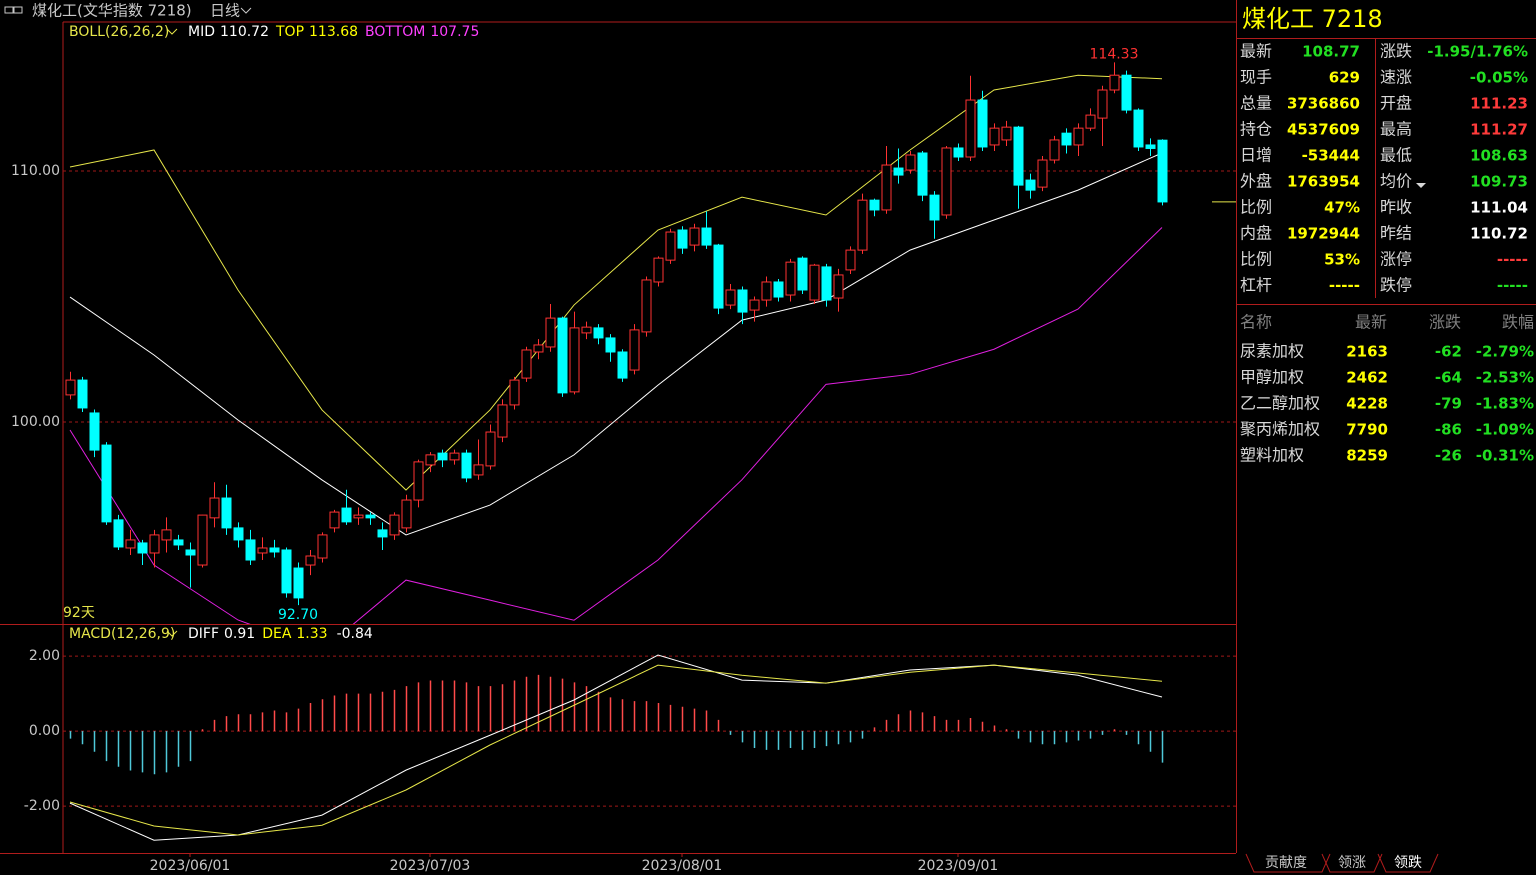 Image resolution: width=1536 pixels, height=875 pixels. Describe the element at coordinates (112, 11) in the screenshot. I see `header-title: 煤化工(文华指数 7218)` at that location.